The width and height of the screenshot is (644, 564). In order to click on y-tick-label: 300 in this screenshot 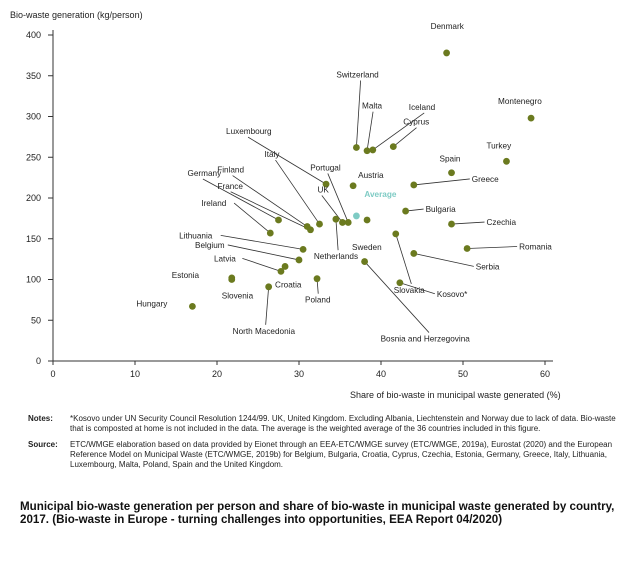, I will do `click(33, 117)`.